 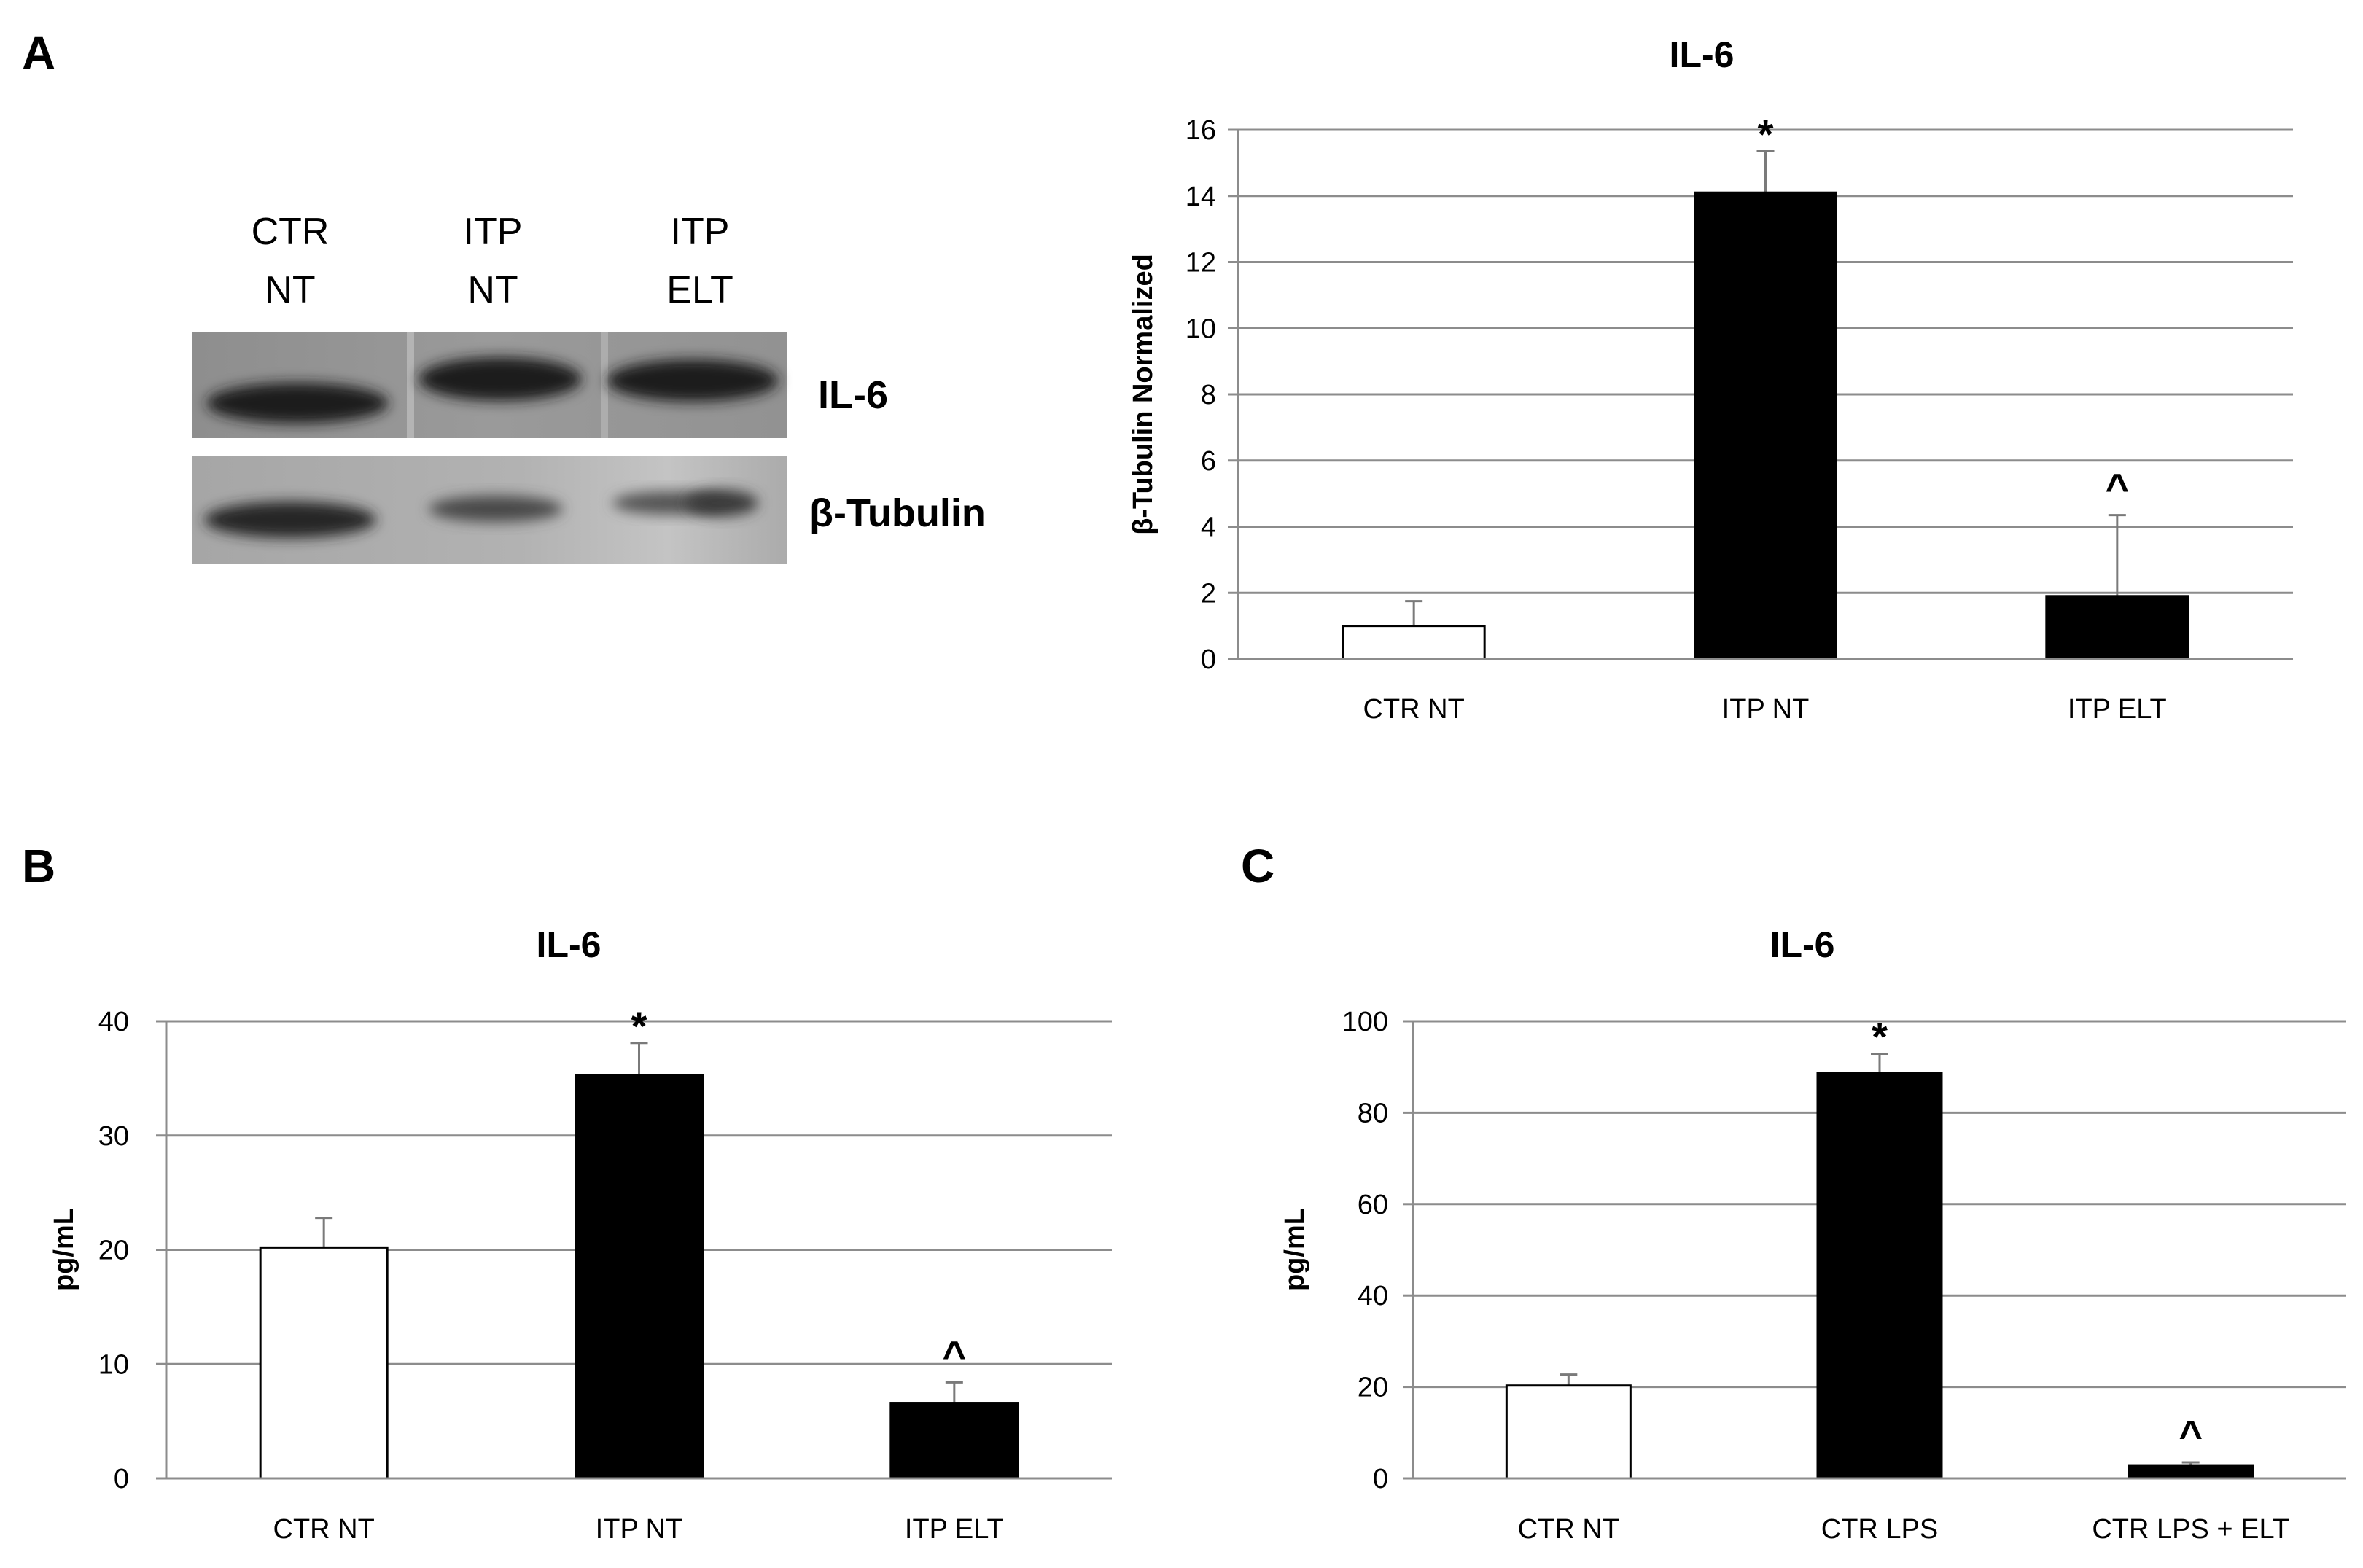 I want to click on y-tick-label: 100, so click(x=1365, y=1022).